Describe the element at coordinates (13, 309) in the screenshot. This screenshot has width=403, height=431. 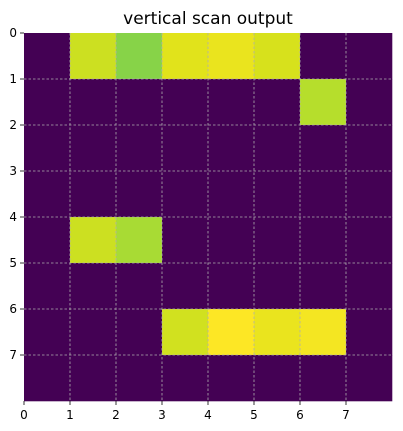
I see `y-tick-label: 6` at that location.